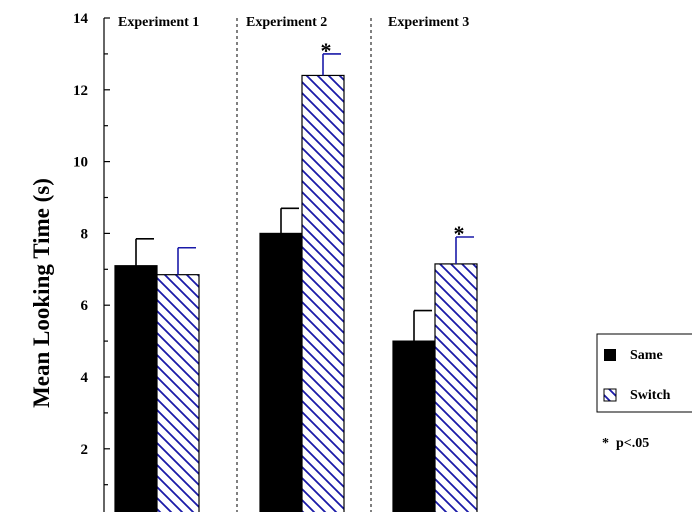  What do you see at coordinates (393, 142) in the screenshot?
I see `significance-markers: **` at bounding box center [393, 142].